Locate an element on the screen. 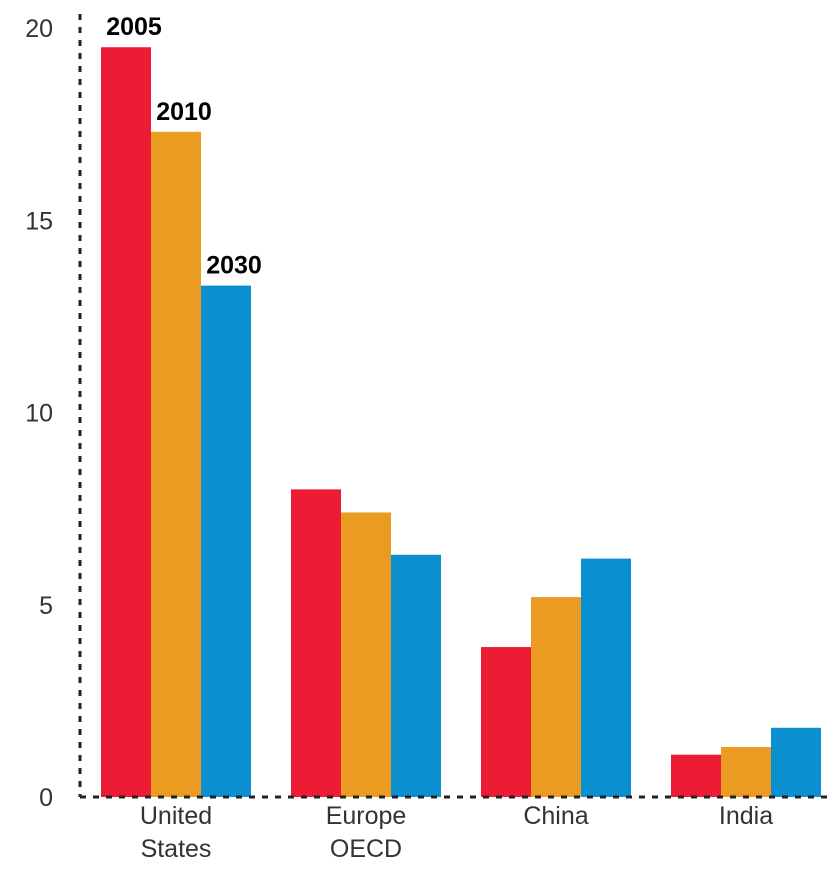 This screenshot has height=896, width=833. category-labels: United States Europe OECD China India is located at coordinates (456, 832).